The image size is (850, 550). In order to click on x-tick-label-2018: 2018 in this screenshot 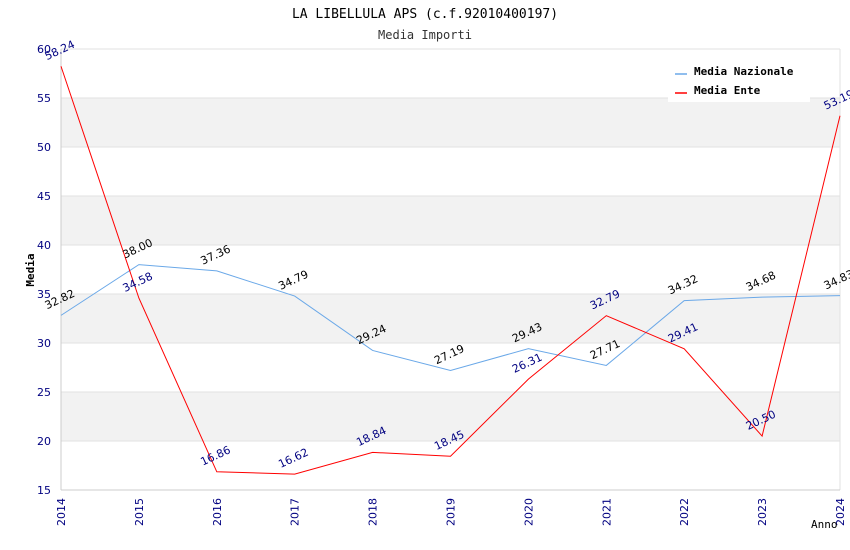, I will do `click(373, 512)`.